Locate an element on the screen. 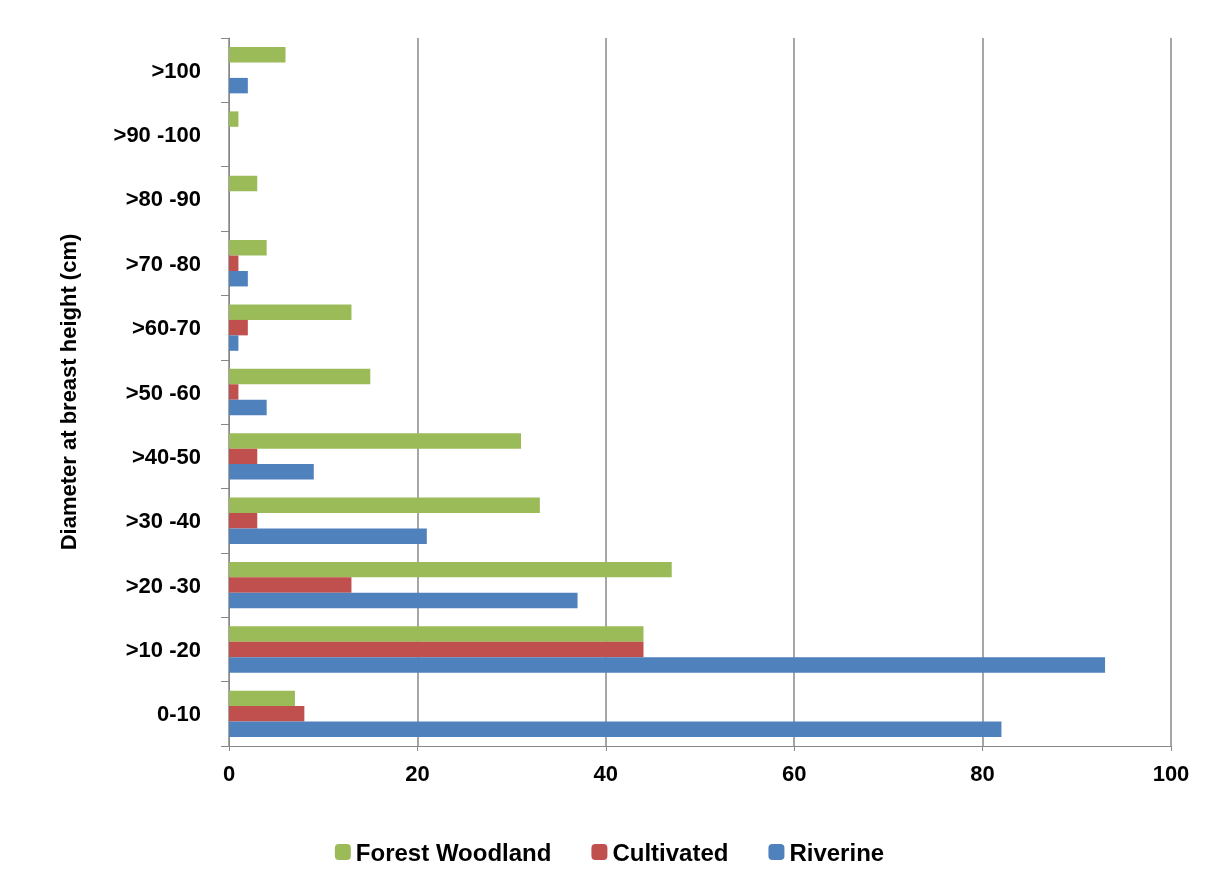 This screenshot has width=1219, height=881. x-tick-label: 0 is located at coordinates (229, 773).